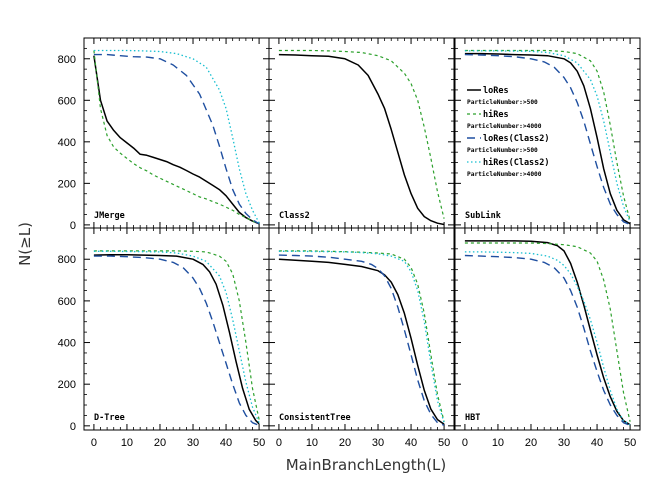 This screenshot has height=483, width=664. Describe the element at coordinates (109, 216) in the screenshot. I see `panel-label: JMerge` at that location.